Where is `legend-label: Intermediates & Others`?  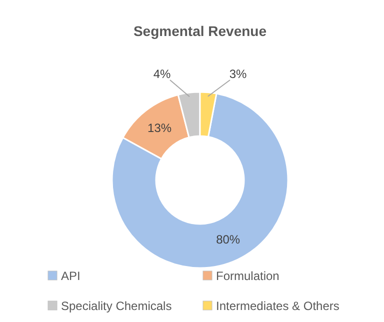
legend-label: Intermediates & Others is located at coordinates (278, 306).